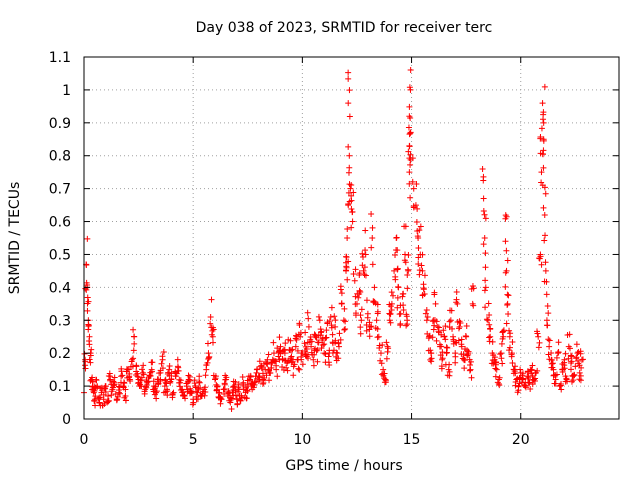 The image size is (640, 480). Describe the element at coordinates (193, 440) in the screenshot. I see `x-tick-label: 5` at that location.